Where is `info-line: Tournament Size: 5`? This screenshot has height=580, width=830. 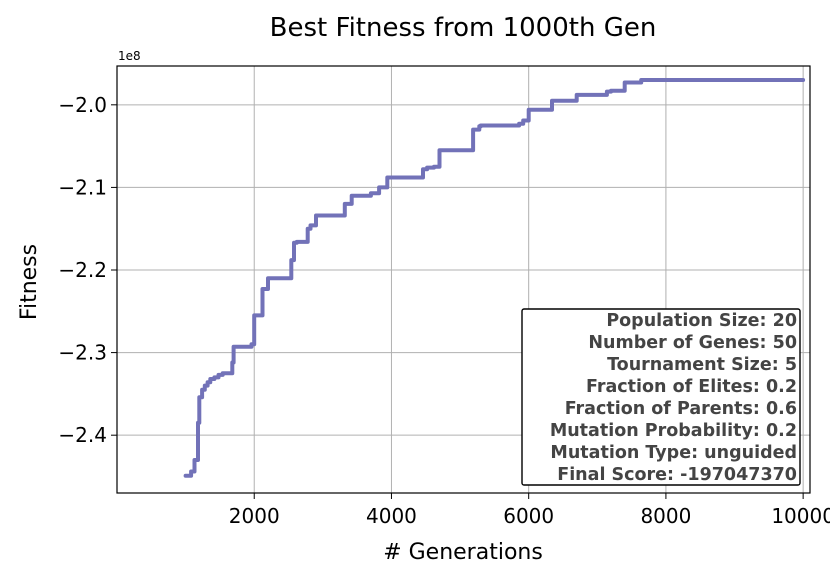 info-line: Tournament Size: 5 is located at coordinates (702, 365).